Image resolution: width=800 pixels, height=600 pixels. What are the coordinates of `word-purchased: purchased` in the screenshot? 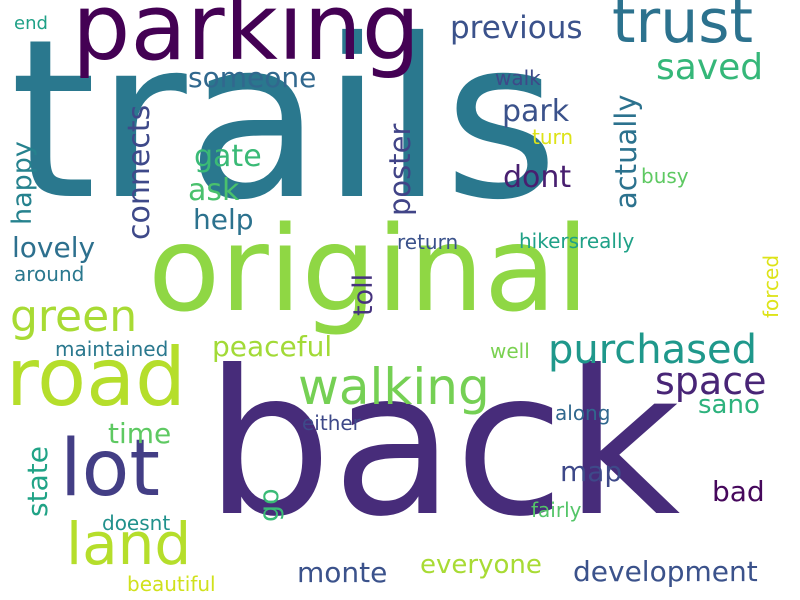 It's located at (653, 350).